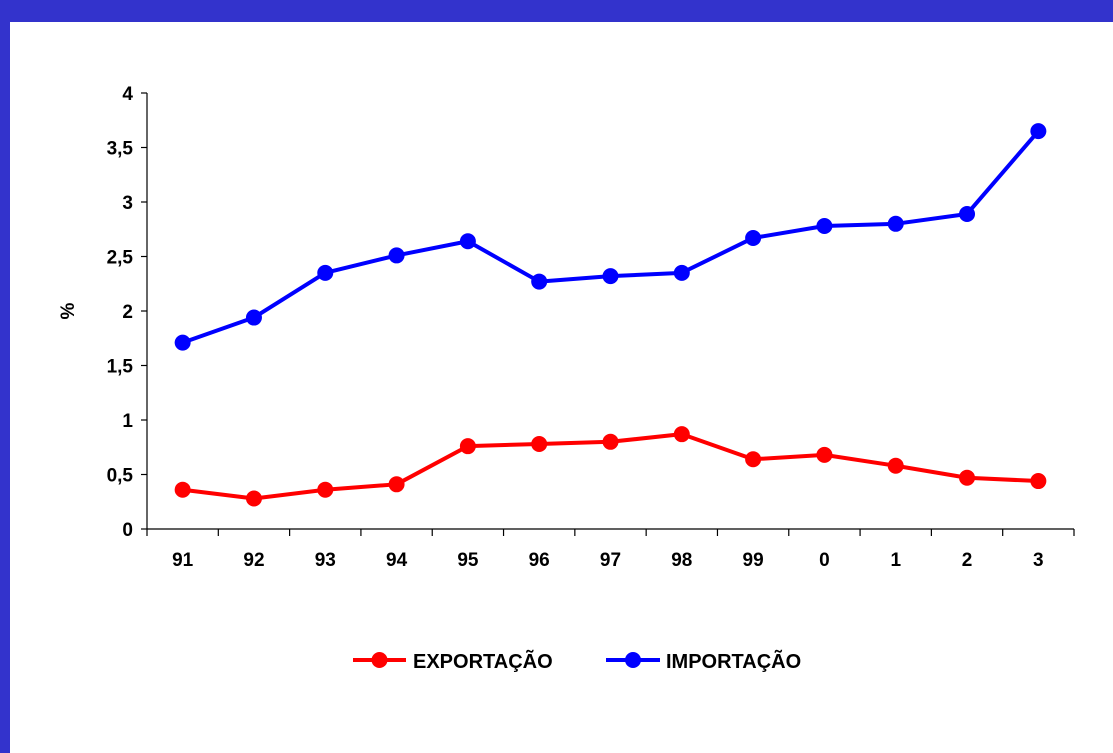 Image resolution: width=1113 pixels, height=753 pixels. I want to click on x-tick-label: 93, so click(325, 560).